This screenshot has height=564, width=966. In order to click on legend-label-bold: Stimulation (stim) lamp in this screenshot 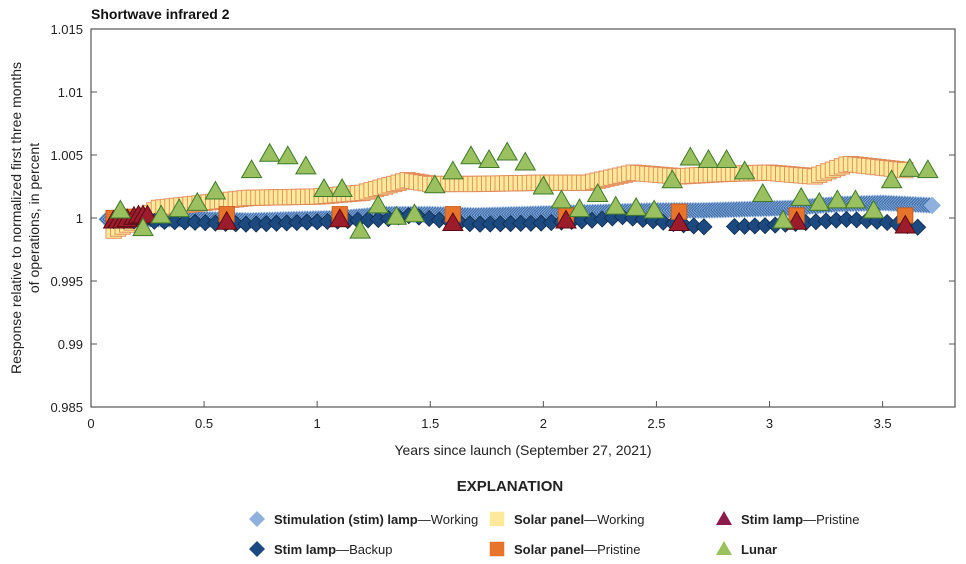, I will do `click(346, 519)`.